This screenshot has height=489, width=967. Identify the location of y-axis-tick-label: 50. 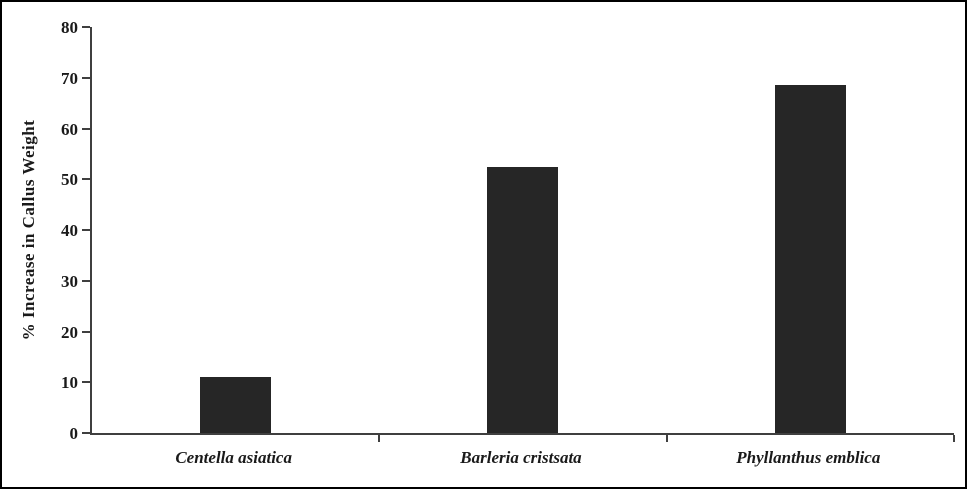
(69, 180).